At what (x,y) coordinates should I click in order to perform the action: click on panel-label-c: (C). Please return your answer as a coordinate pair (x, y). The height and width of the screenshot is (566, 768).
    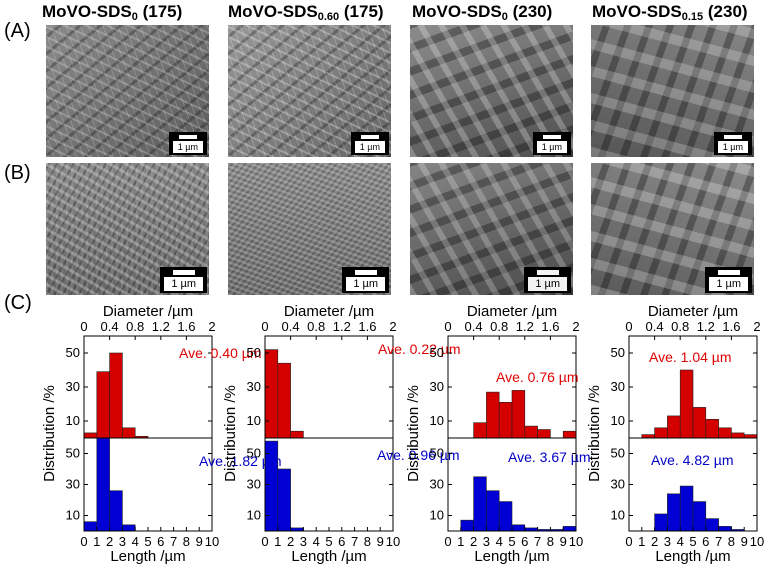
    Looking at the image, I should click on (18, 303).